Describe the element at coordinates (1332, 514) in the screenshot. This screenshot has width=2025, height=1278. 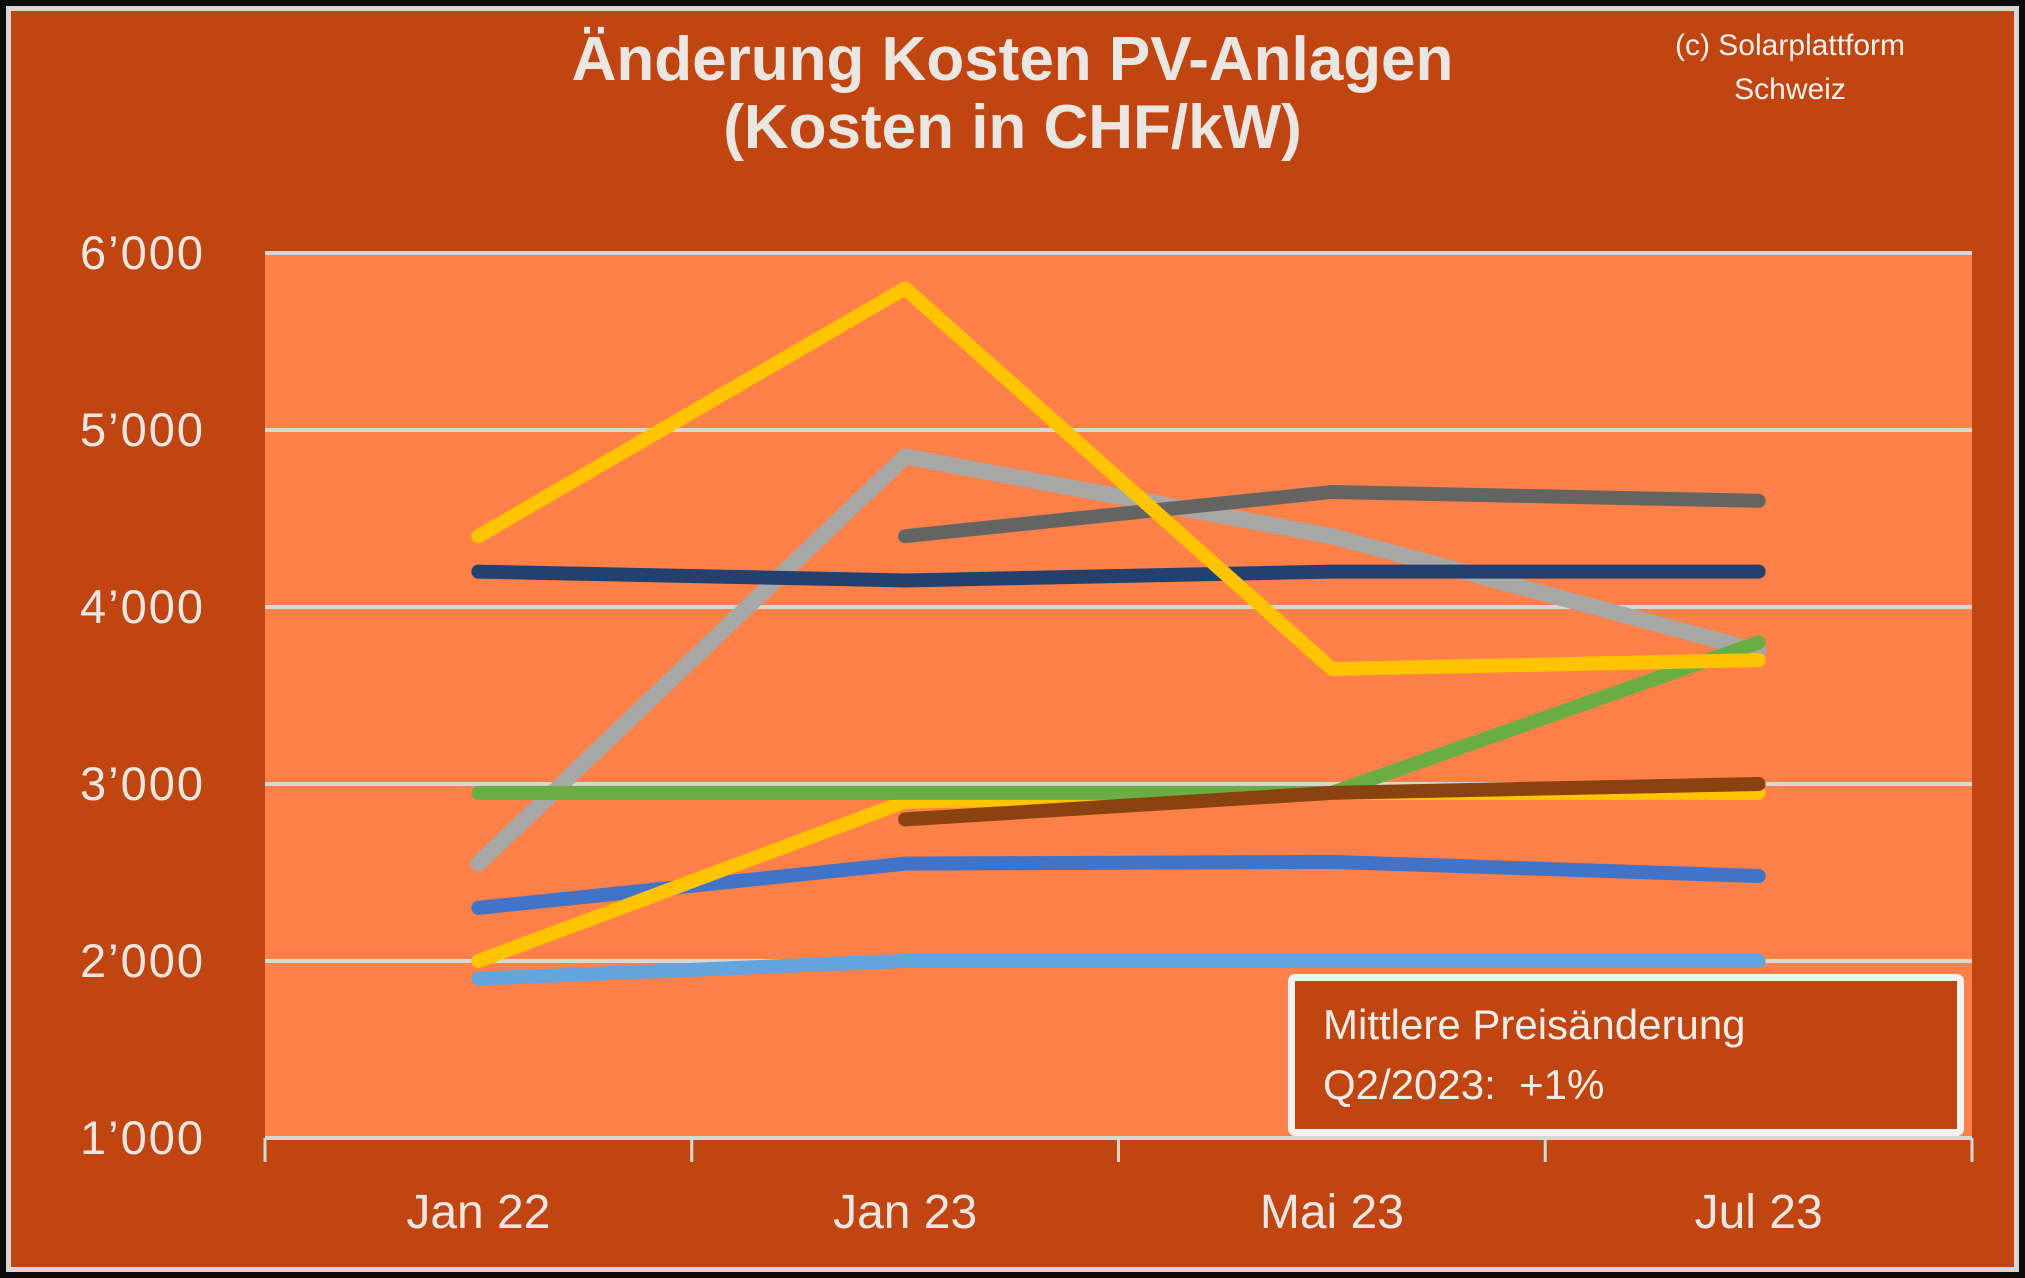
I see `series-line-dark-gray` at that location.